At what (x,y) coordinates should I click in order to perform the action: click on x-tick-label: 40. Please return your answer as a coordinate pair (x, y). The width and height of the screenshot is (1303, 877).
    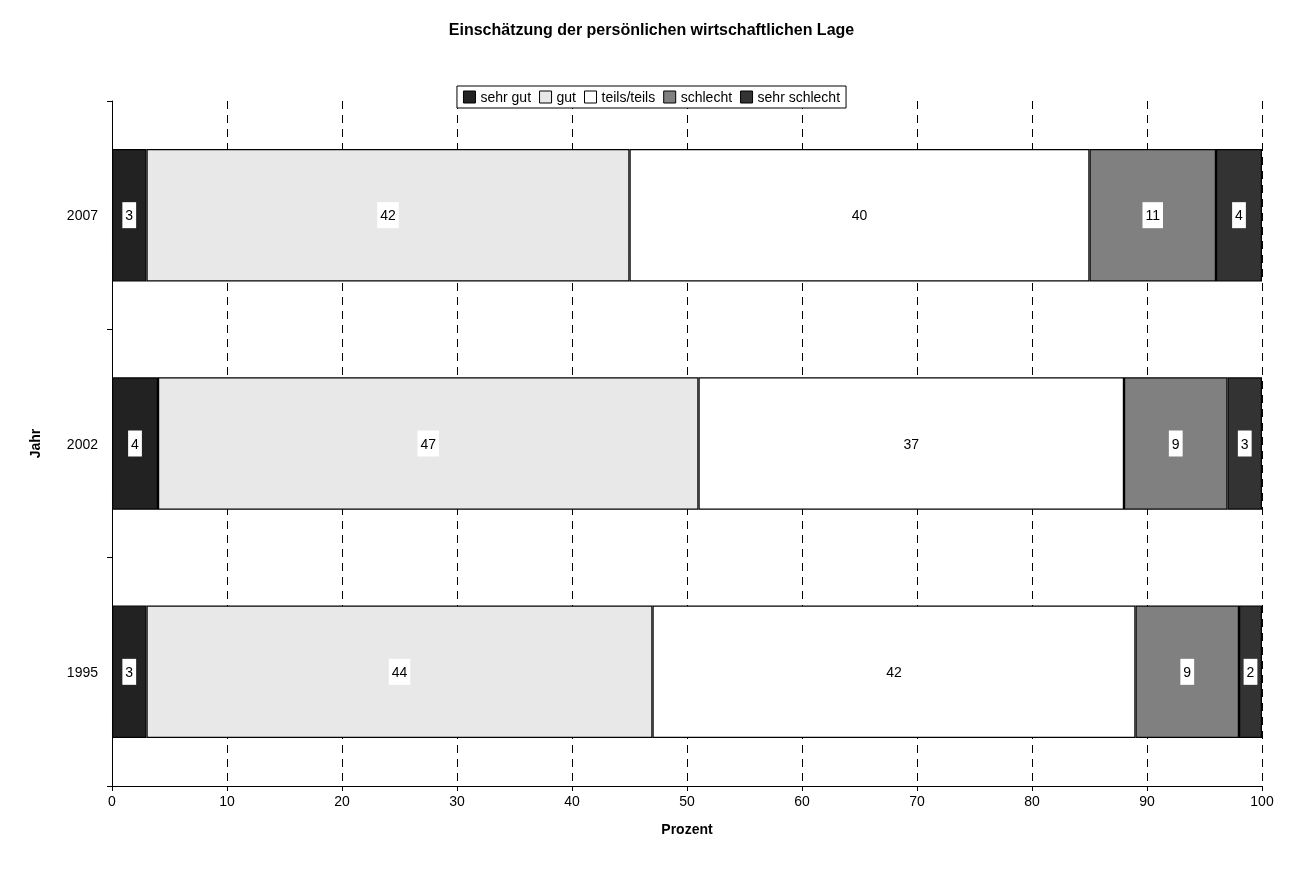
    Looking at the image, I should click on (572, 801).